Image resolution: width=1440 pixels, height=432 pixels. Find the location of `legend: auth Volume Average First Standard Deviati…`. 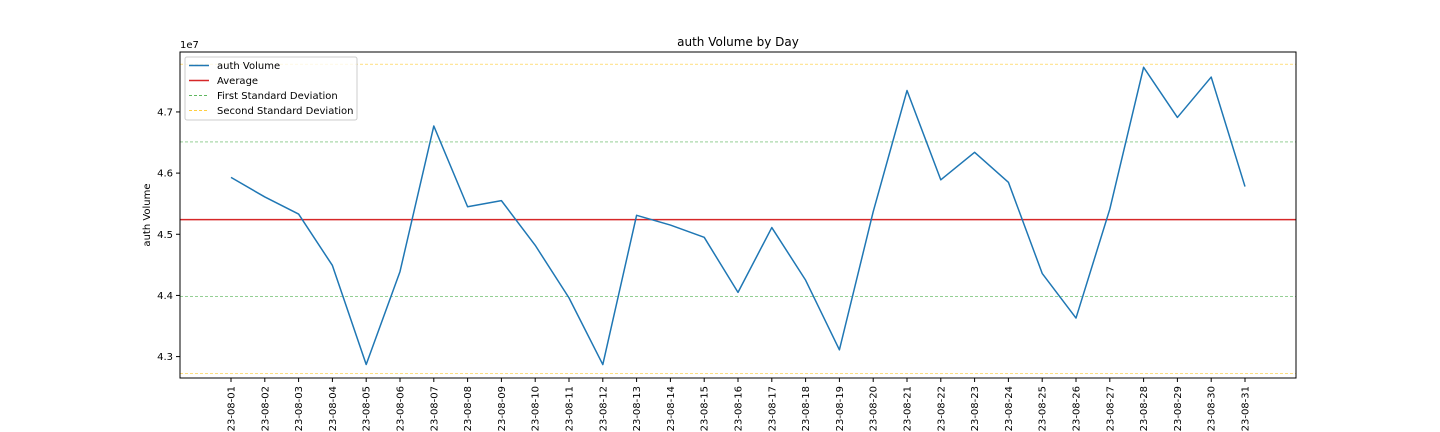

legend: auth Volume Average First Standard Deviati… is located at coordinates (271, 88).